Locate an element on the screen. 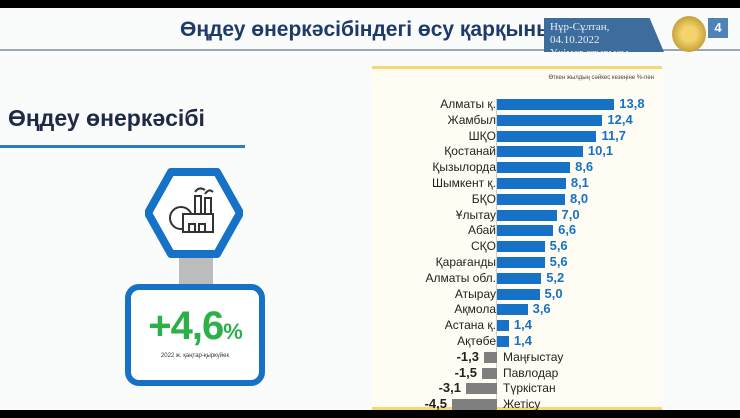 Image resolution: width=740 pixels, height=418 pixels. chart-row: Ұлытау 7,0 is located at coordinates (517, 214).